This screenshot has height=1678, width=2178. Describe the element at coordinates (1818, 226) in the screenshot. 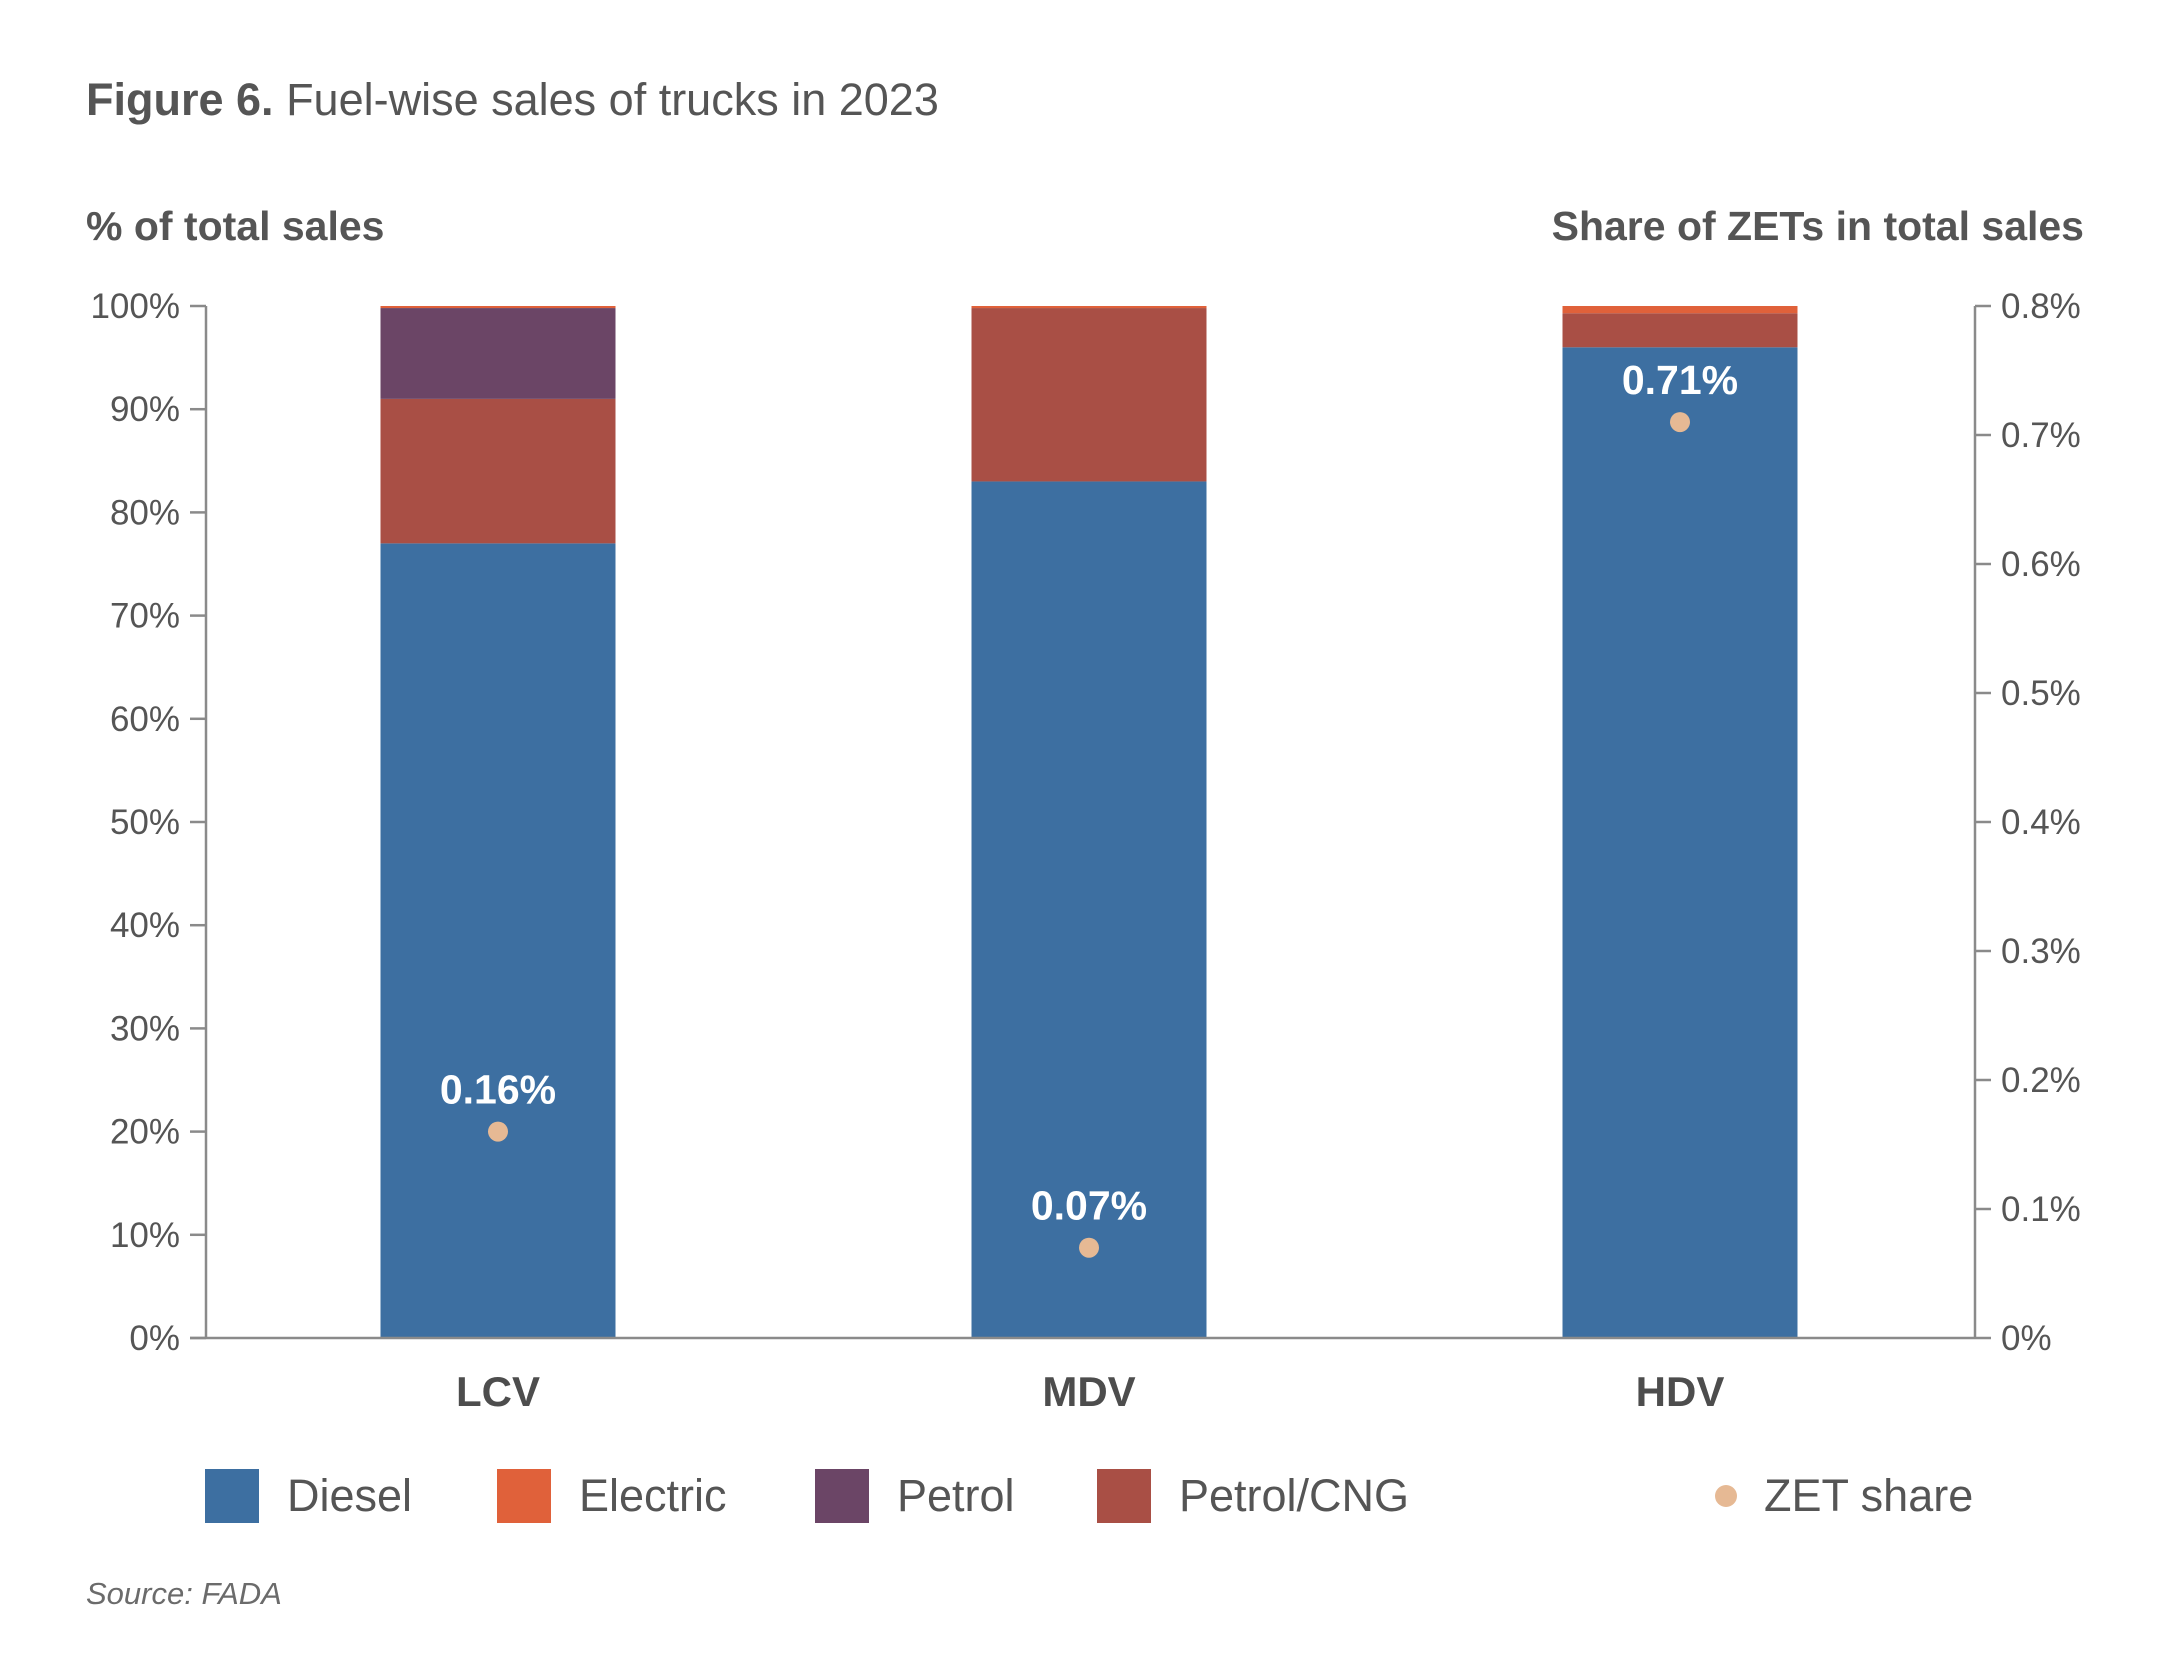

I see `secondary-y-axis-title: Share of ZETs in total sales` at that location.